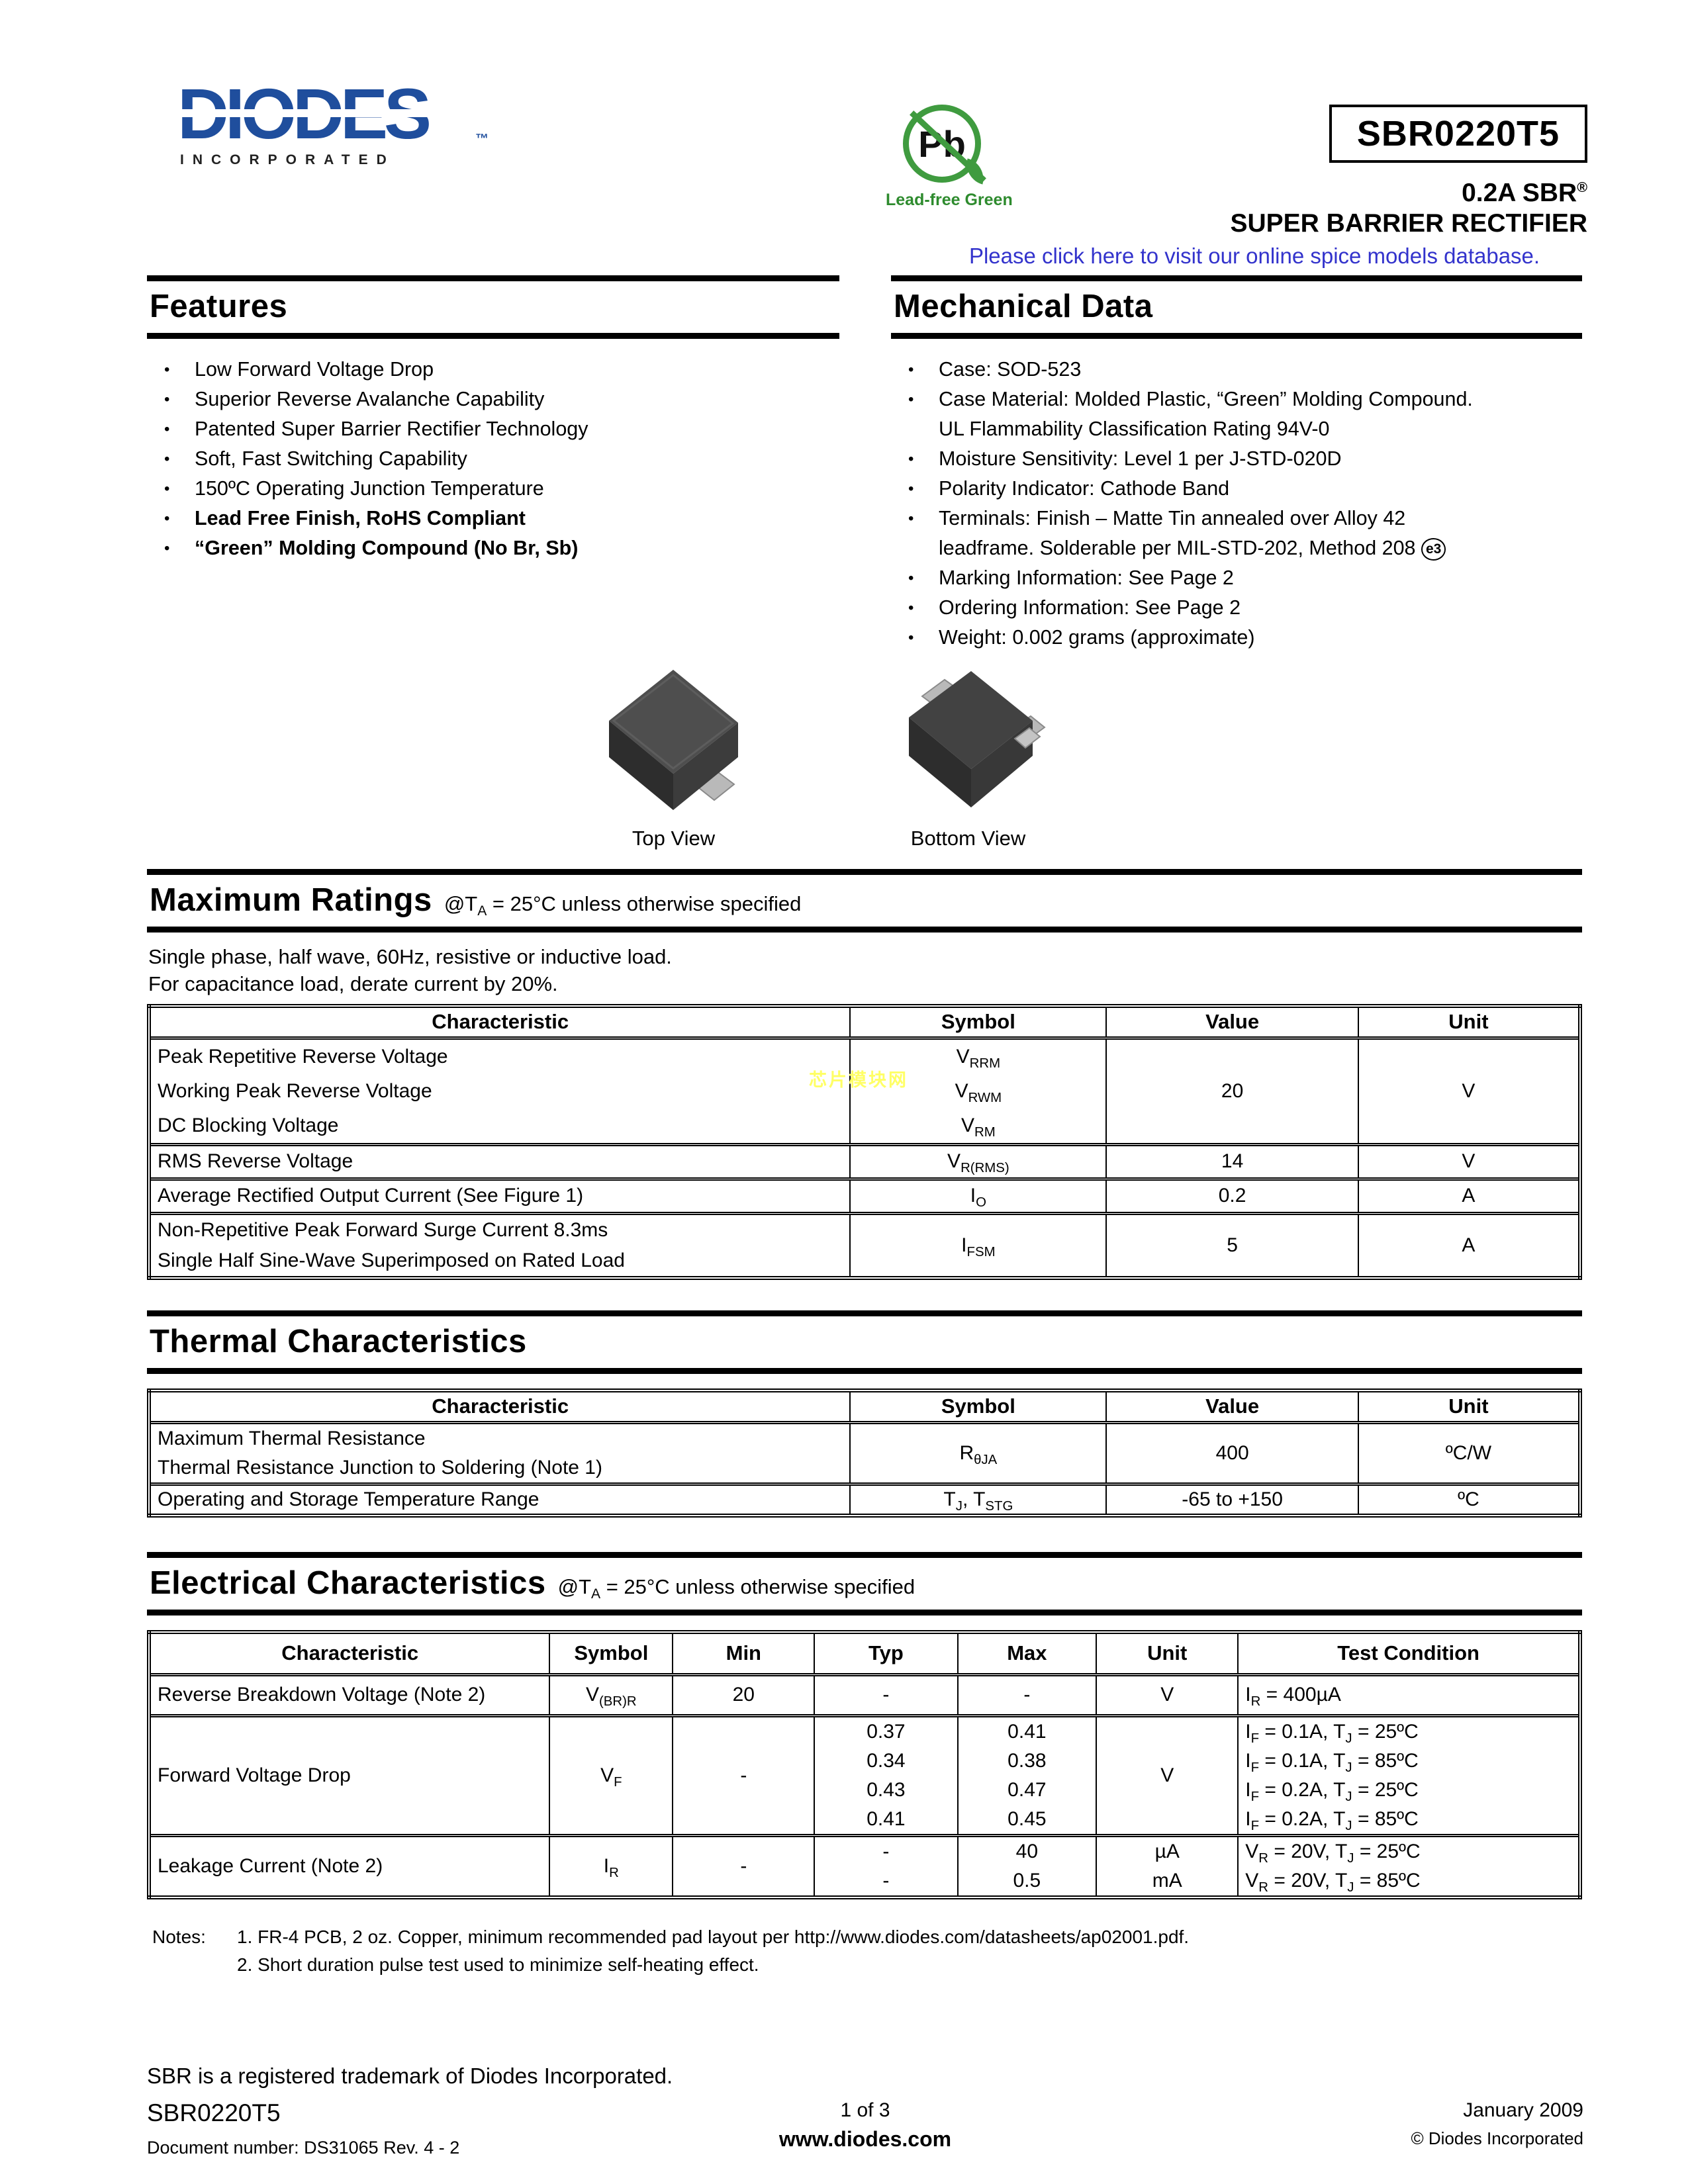 This screenshot has width=1688, height=2184. Describe the element at coordinates (387, 548) in the screenshot. I see `list-item-label: “Green” Molding Compound (No Br, Sb)` at that location.